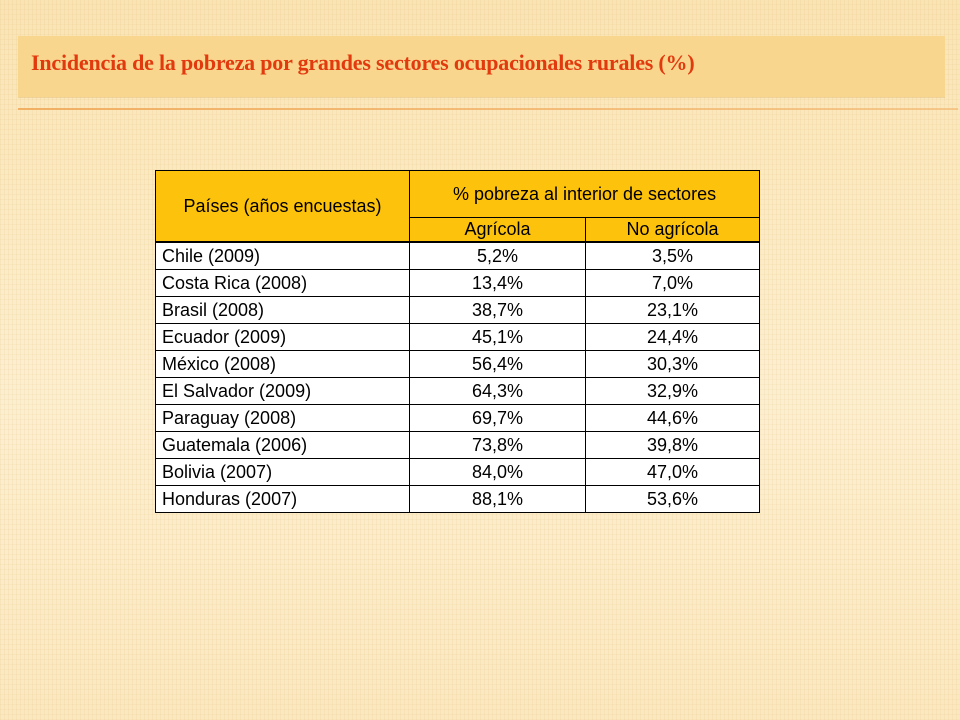  What do you see at coordinates (672, 255) in the screenshot?
I see `no-agricola-cell: 3,5%` at bounding box center [672, 255].